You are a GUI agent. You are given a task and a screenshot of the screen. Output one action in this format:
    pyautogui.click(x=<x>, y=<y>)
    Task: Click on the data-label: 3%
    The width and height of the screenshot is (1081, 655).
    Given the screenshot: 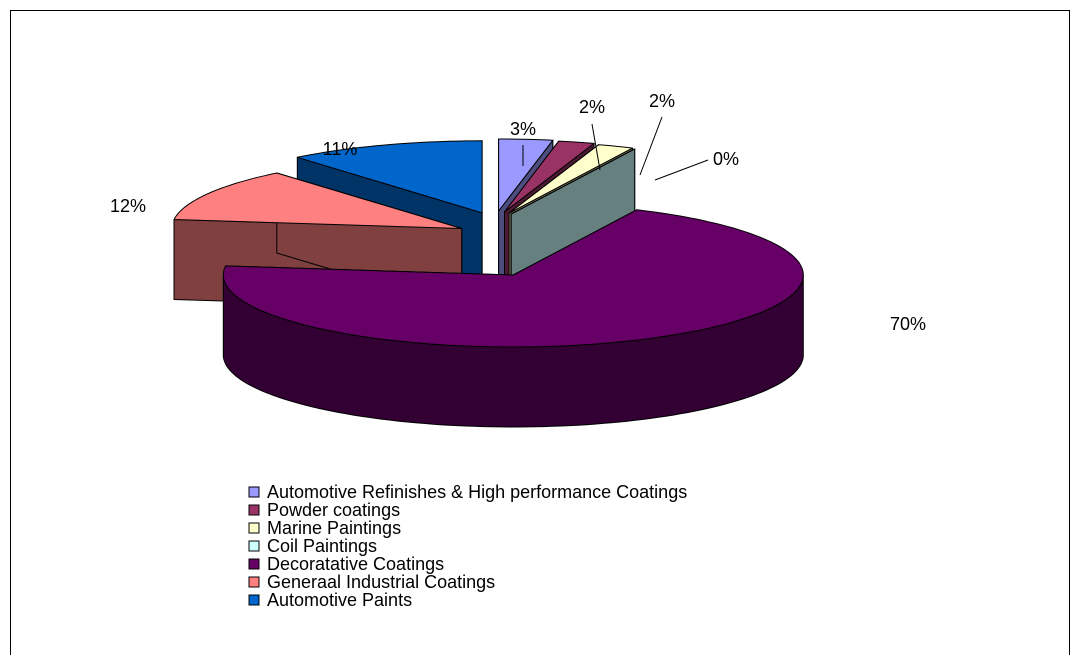 What is the action you would take?
    pyautogui.click(x=523, y=129)
    